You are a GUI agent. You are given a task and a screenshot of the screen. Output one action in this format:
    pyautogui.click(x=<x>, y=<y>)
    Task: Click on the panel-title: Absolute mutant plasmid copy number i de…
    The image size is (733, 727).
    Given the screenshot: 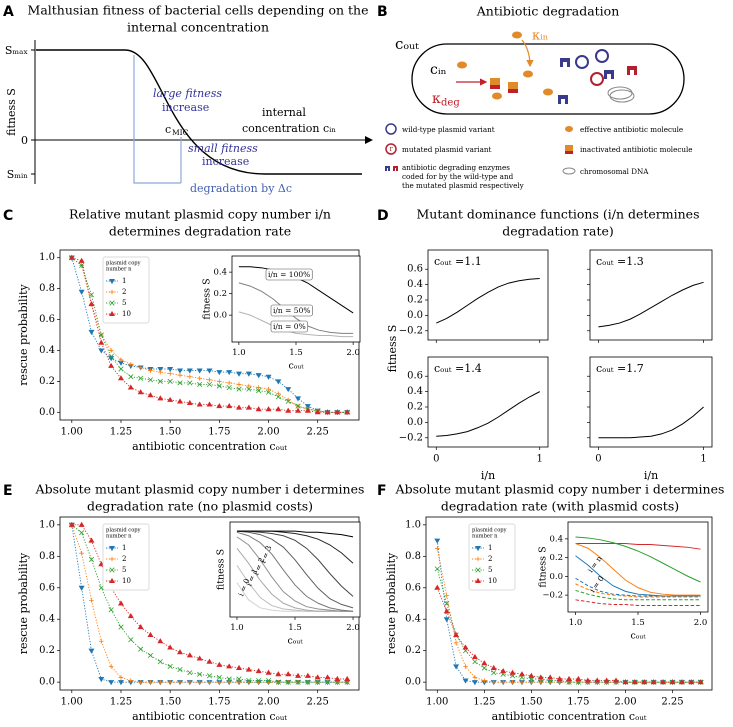 What is the action you would take?
    pyautogui.click(x=200, y=489)
    